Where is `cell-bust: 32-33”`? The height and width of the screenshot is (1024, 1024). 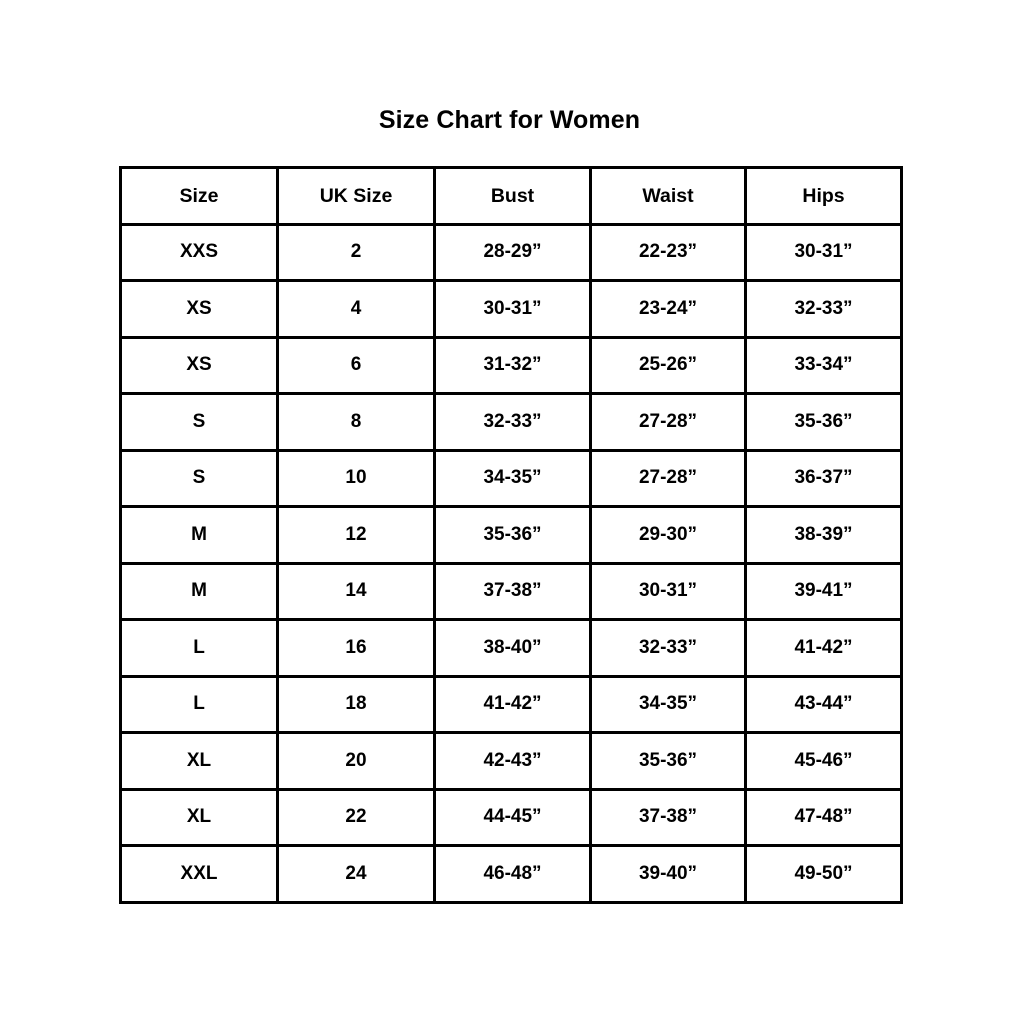 cell-bust: 32-33” is located at coordinates (512, 422).